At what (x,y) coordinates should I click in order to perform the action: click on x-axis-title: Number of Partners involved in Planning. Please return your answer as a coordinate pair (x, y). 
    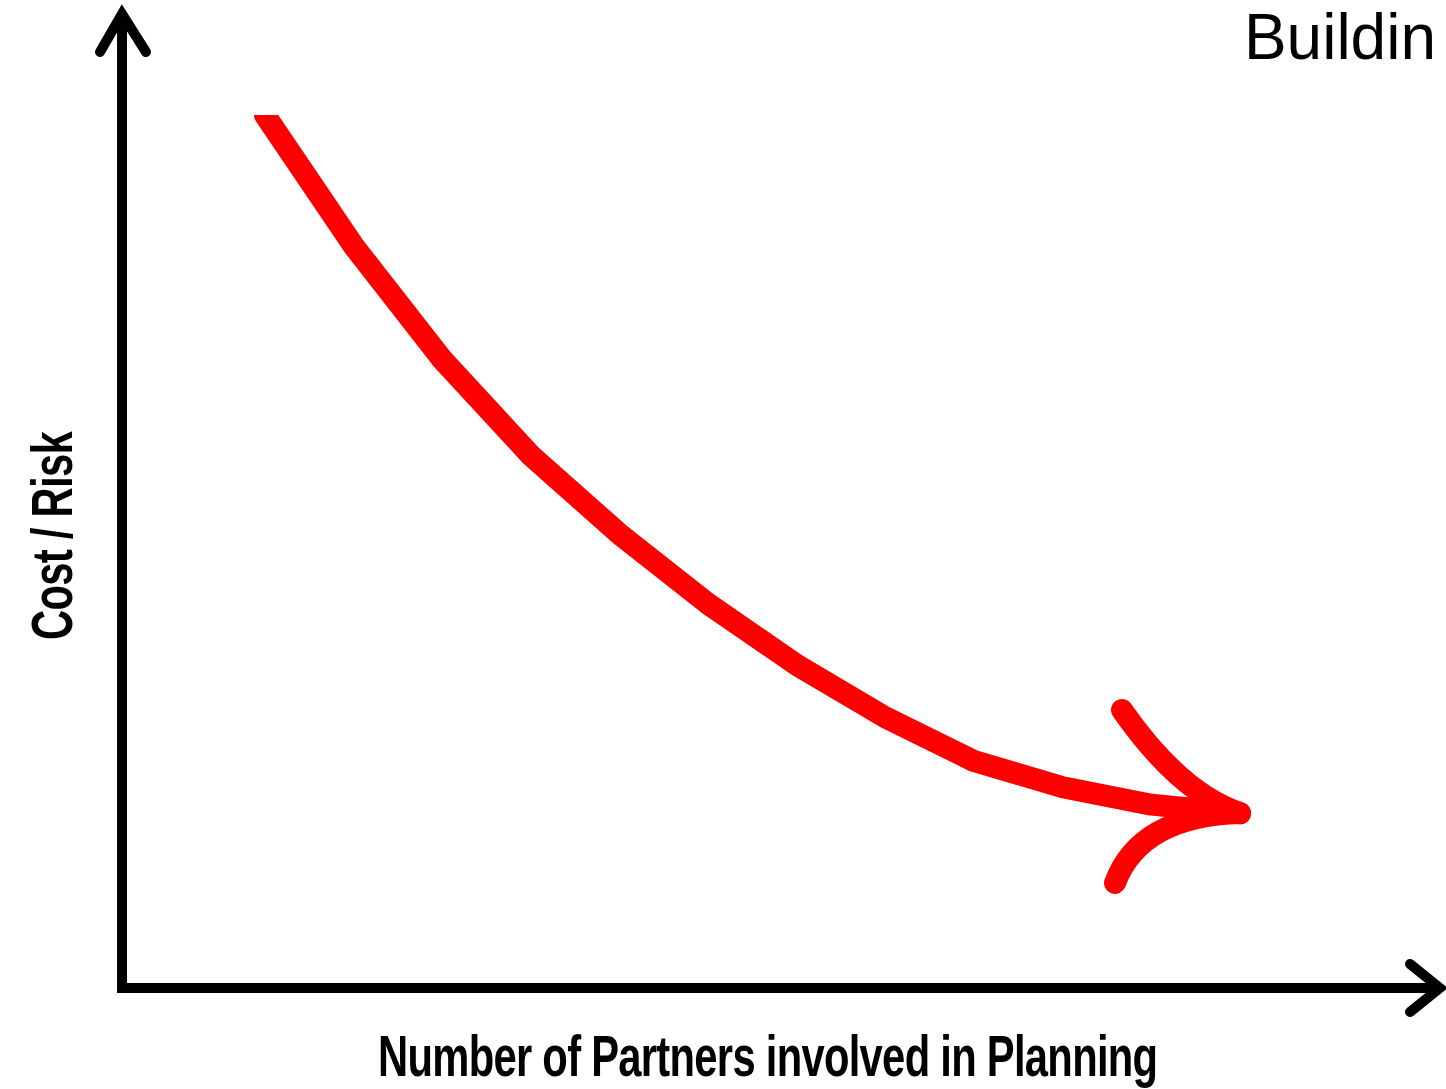
    Looking at the image, I should click on (768, 1055).